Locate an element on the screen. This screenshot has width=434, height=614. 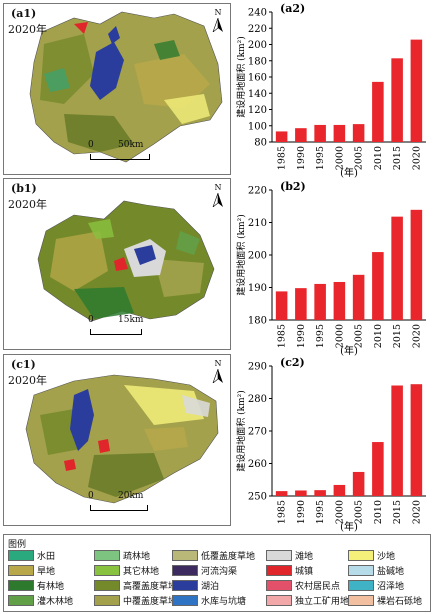
legend-label: 农村居民点 is located at coordinates (318, 587).